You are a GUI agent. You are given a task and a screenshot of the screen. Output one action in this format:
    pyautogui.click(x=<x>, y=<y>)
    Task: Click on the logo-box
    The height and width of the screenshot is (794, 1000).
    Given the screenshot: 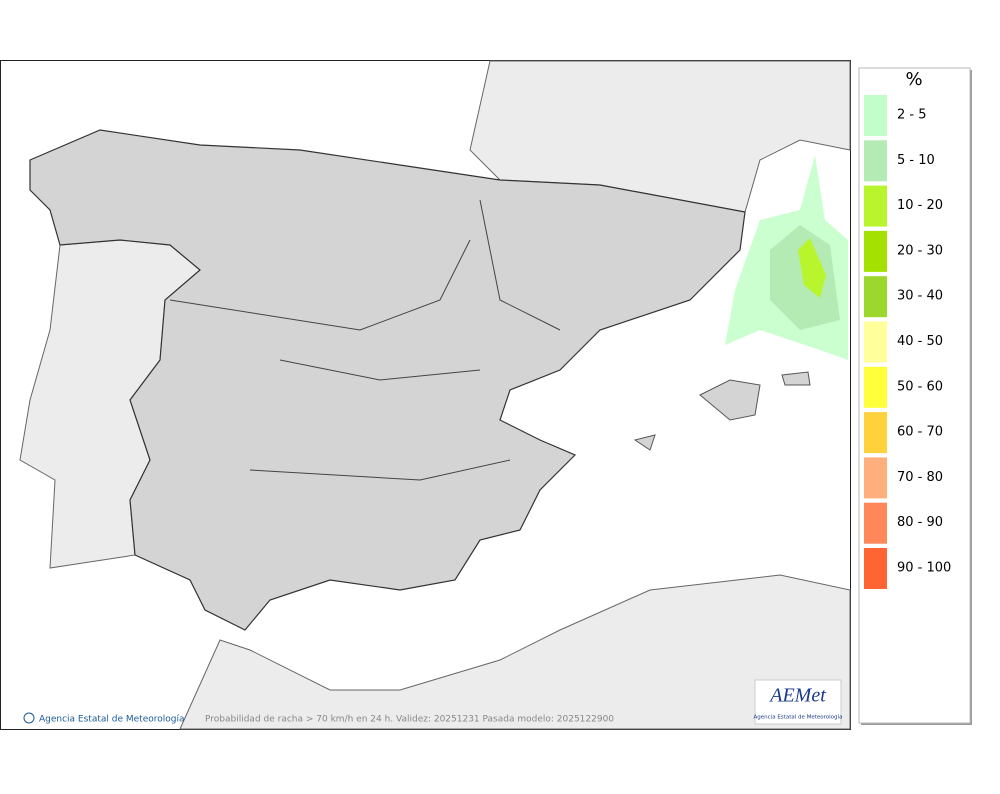 What is the action you would take?
    pyautogui.click(x=798, y=702)
    